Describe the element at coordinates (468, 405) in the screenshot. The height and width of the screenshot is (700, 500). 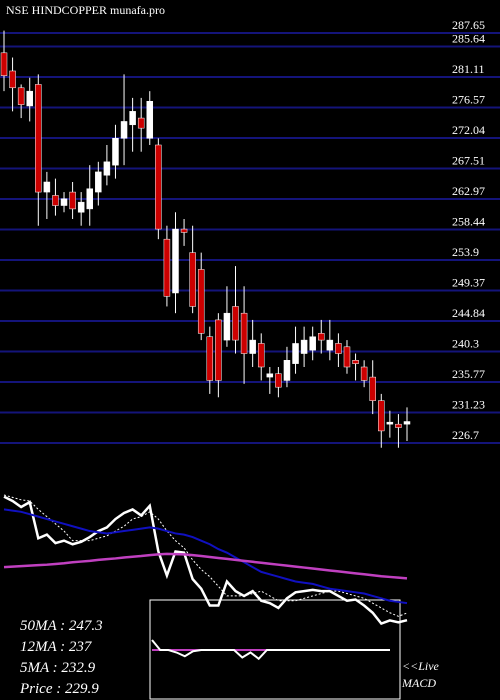
I see `y-tick-label: 231.23` at that location.